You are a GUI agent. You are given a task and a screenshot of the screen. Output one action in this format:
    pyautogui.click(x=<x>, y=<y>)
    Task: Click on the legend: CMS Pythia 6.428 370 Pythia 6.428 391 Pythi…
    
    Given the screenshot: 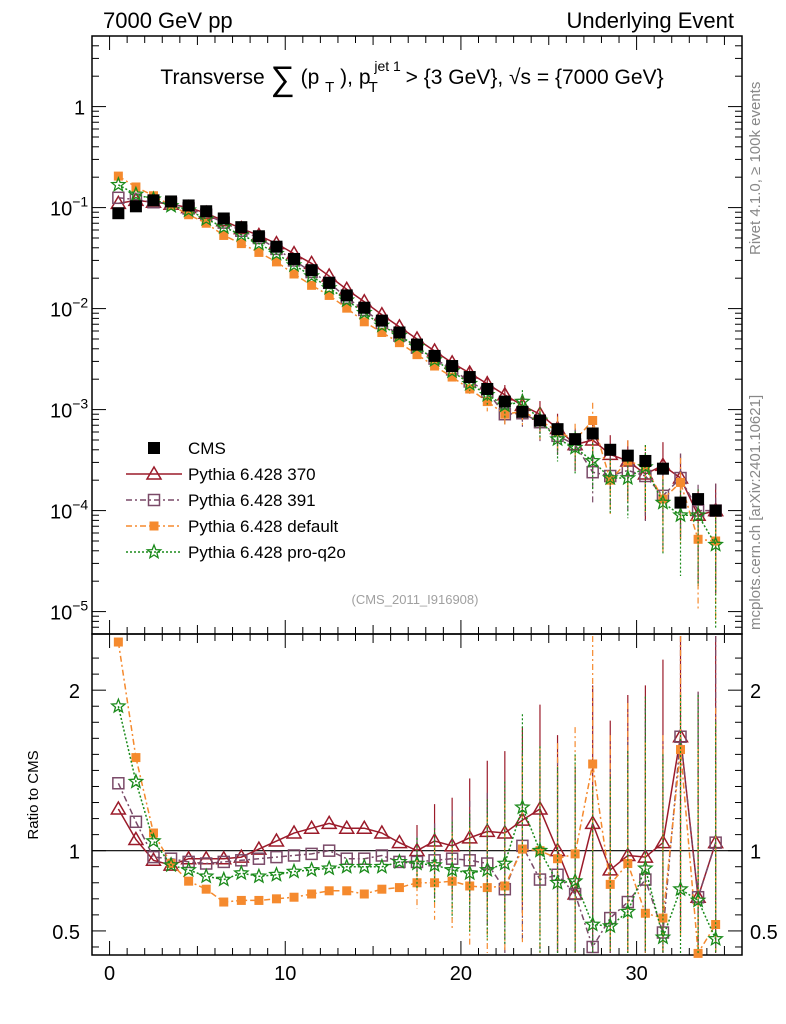 What is the action you would take?
    pyautogui.click(x=236, y=500)
    